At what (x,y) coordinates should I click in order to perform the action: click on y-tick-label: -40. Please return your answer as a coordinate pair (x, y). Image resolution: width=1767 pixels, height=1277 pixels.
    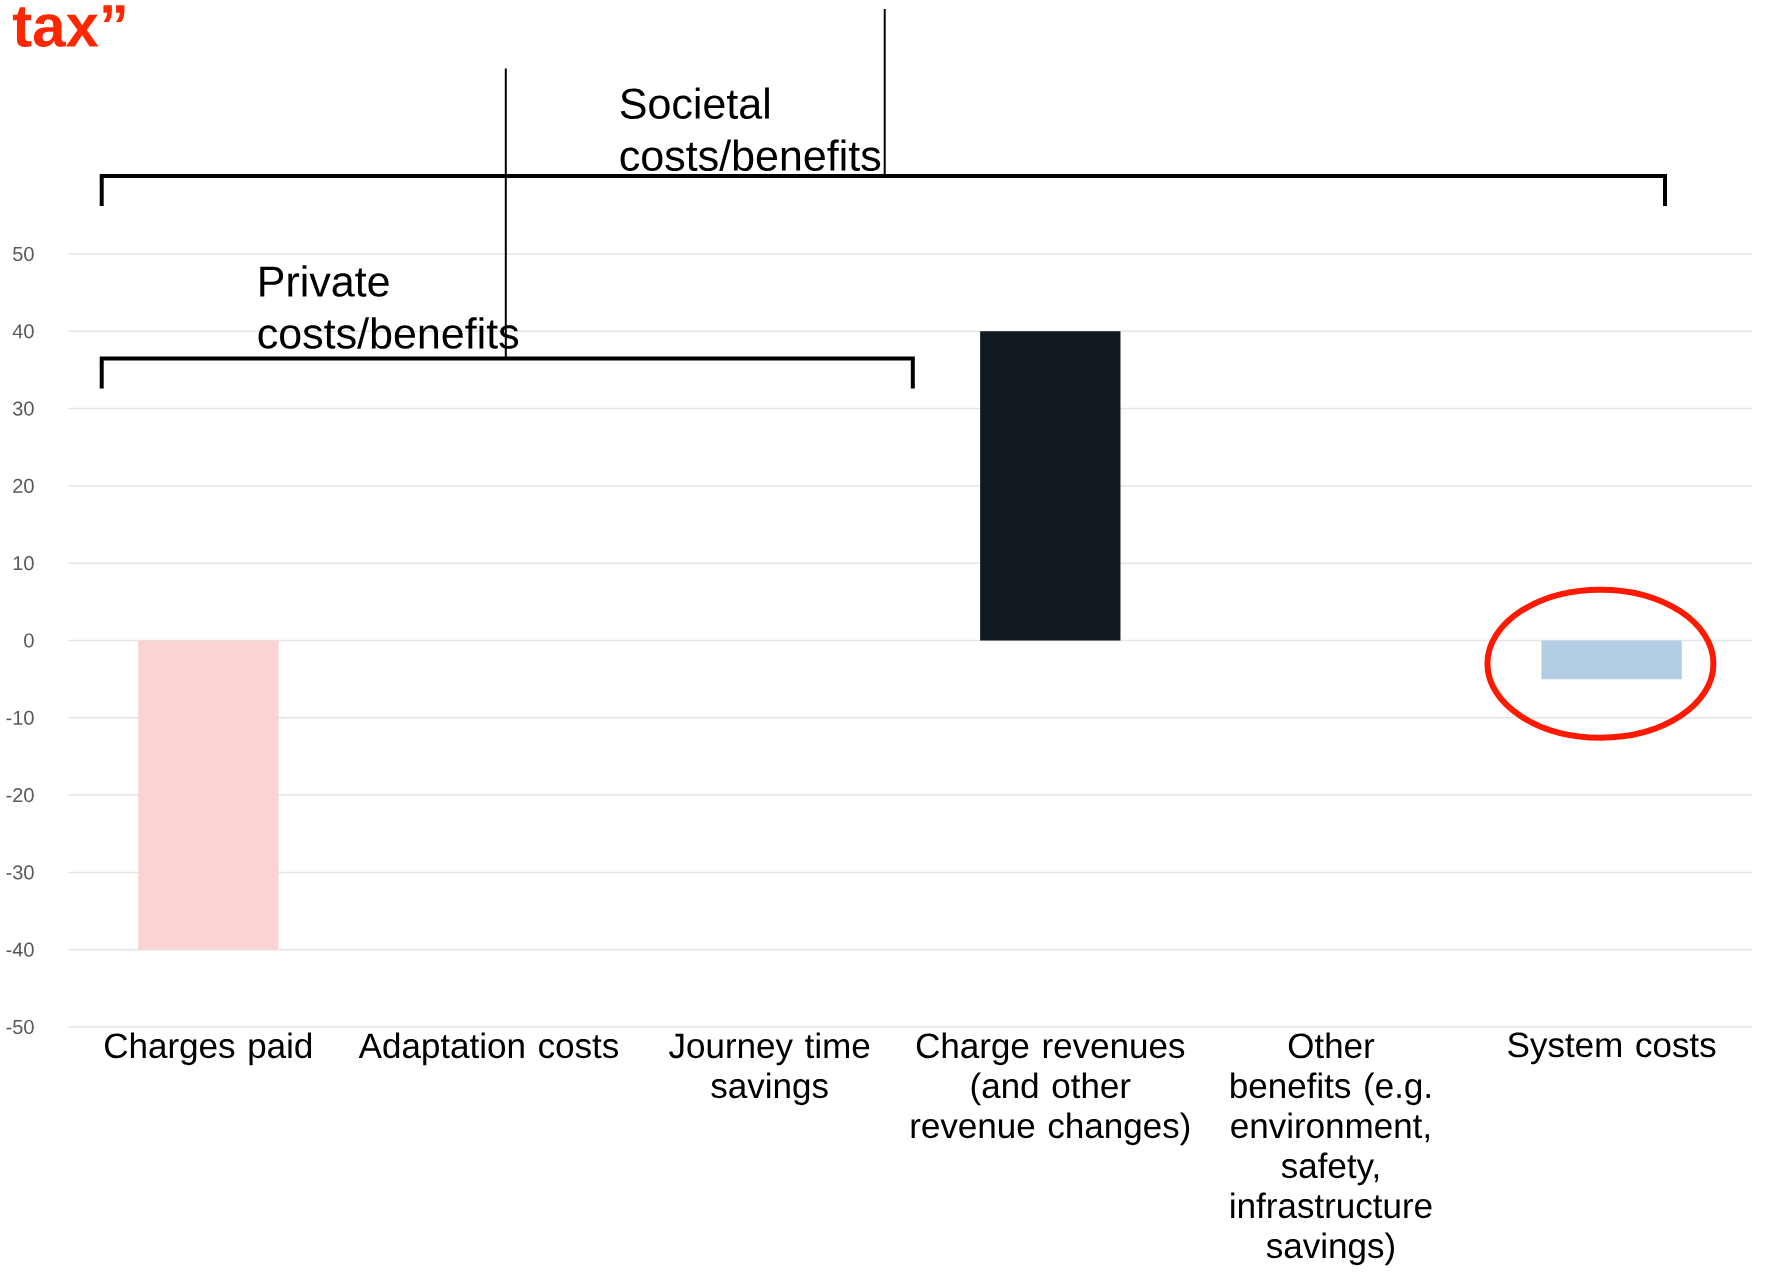
    Looking at the image, I should click on (20, 949).